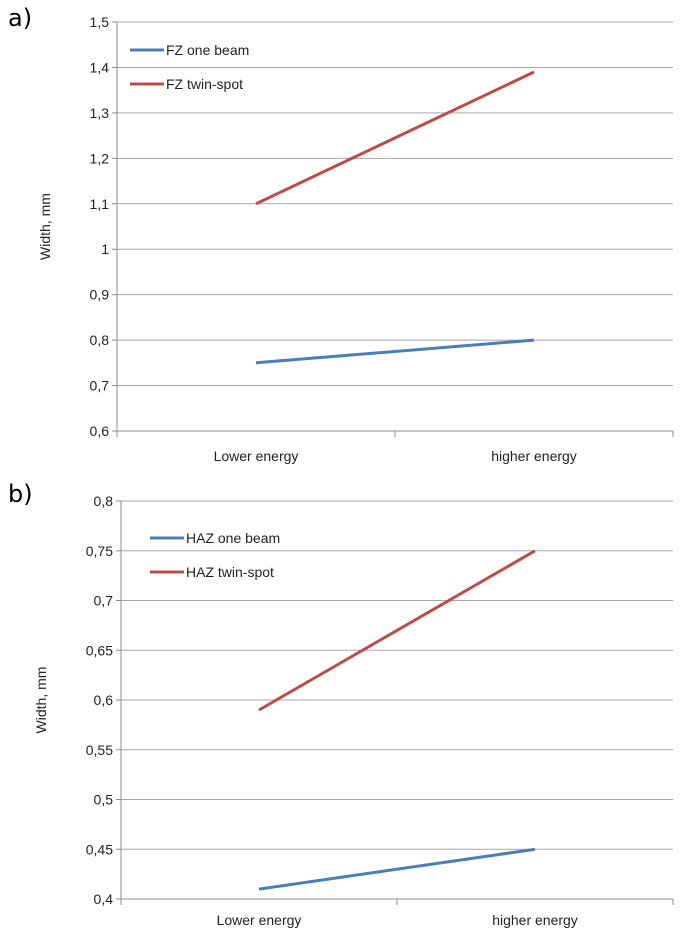 This screenshot has height=933, width=686. Describe the element at coordinates (230, 572) in the screenshot. I see `legend-label: HAZ twin-spot` at that location.